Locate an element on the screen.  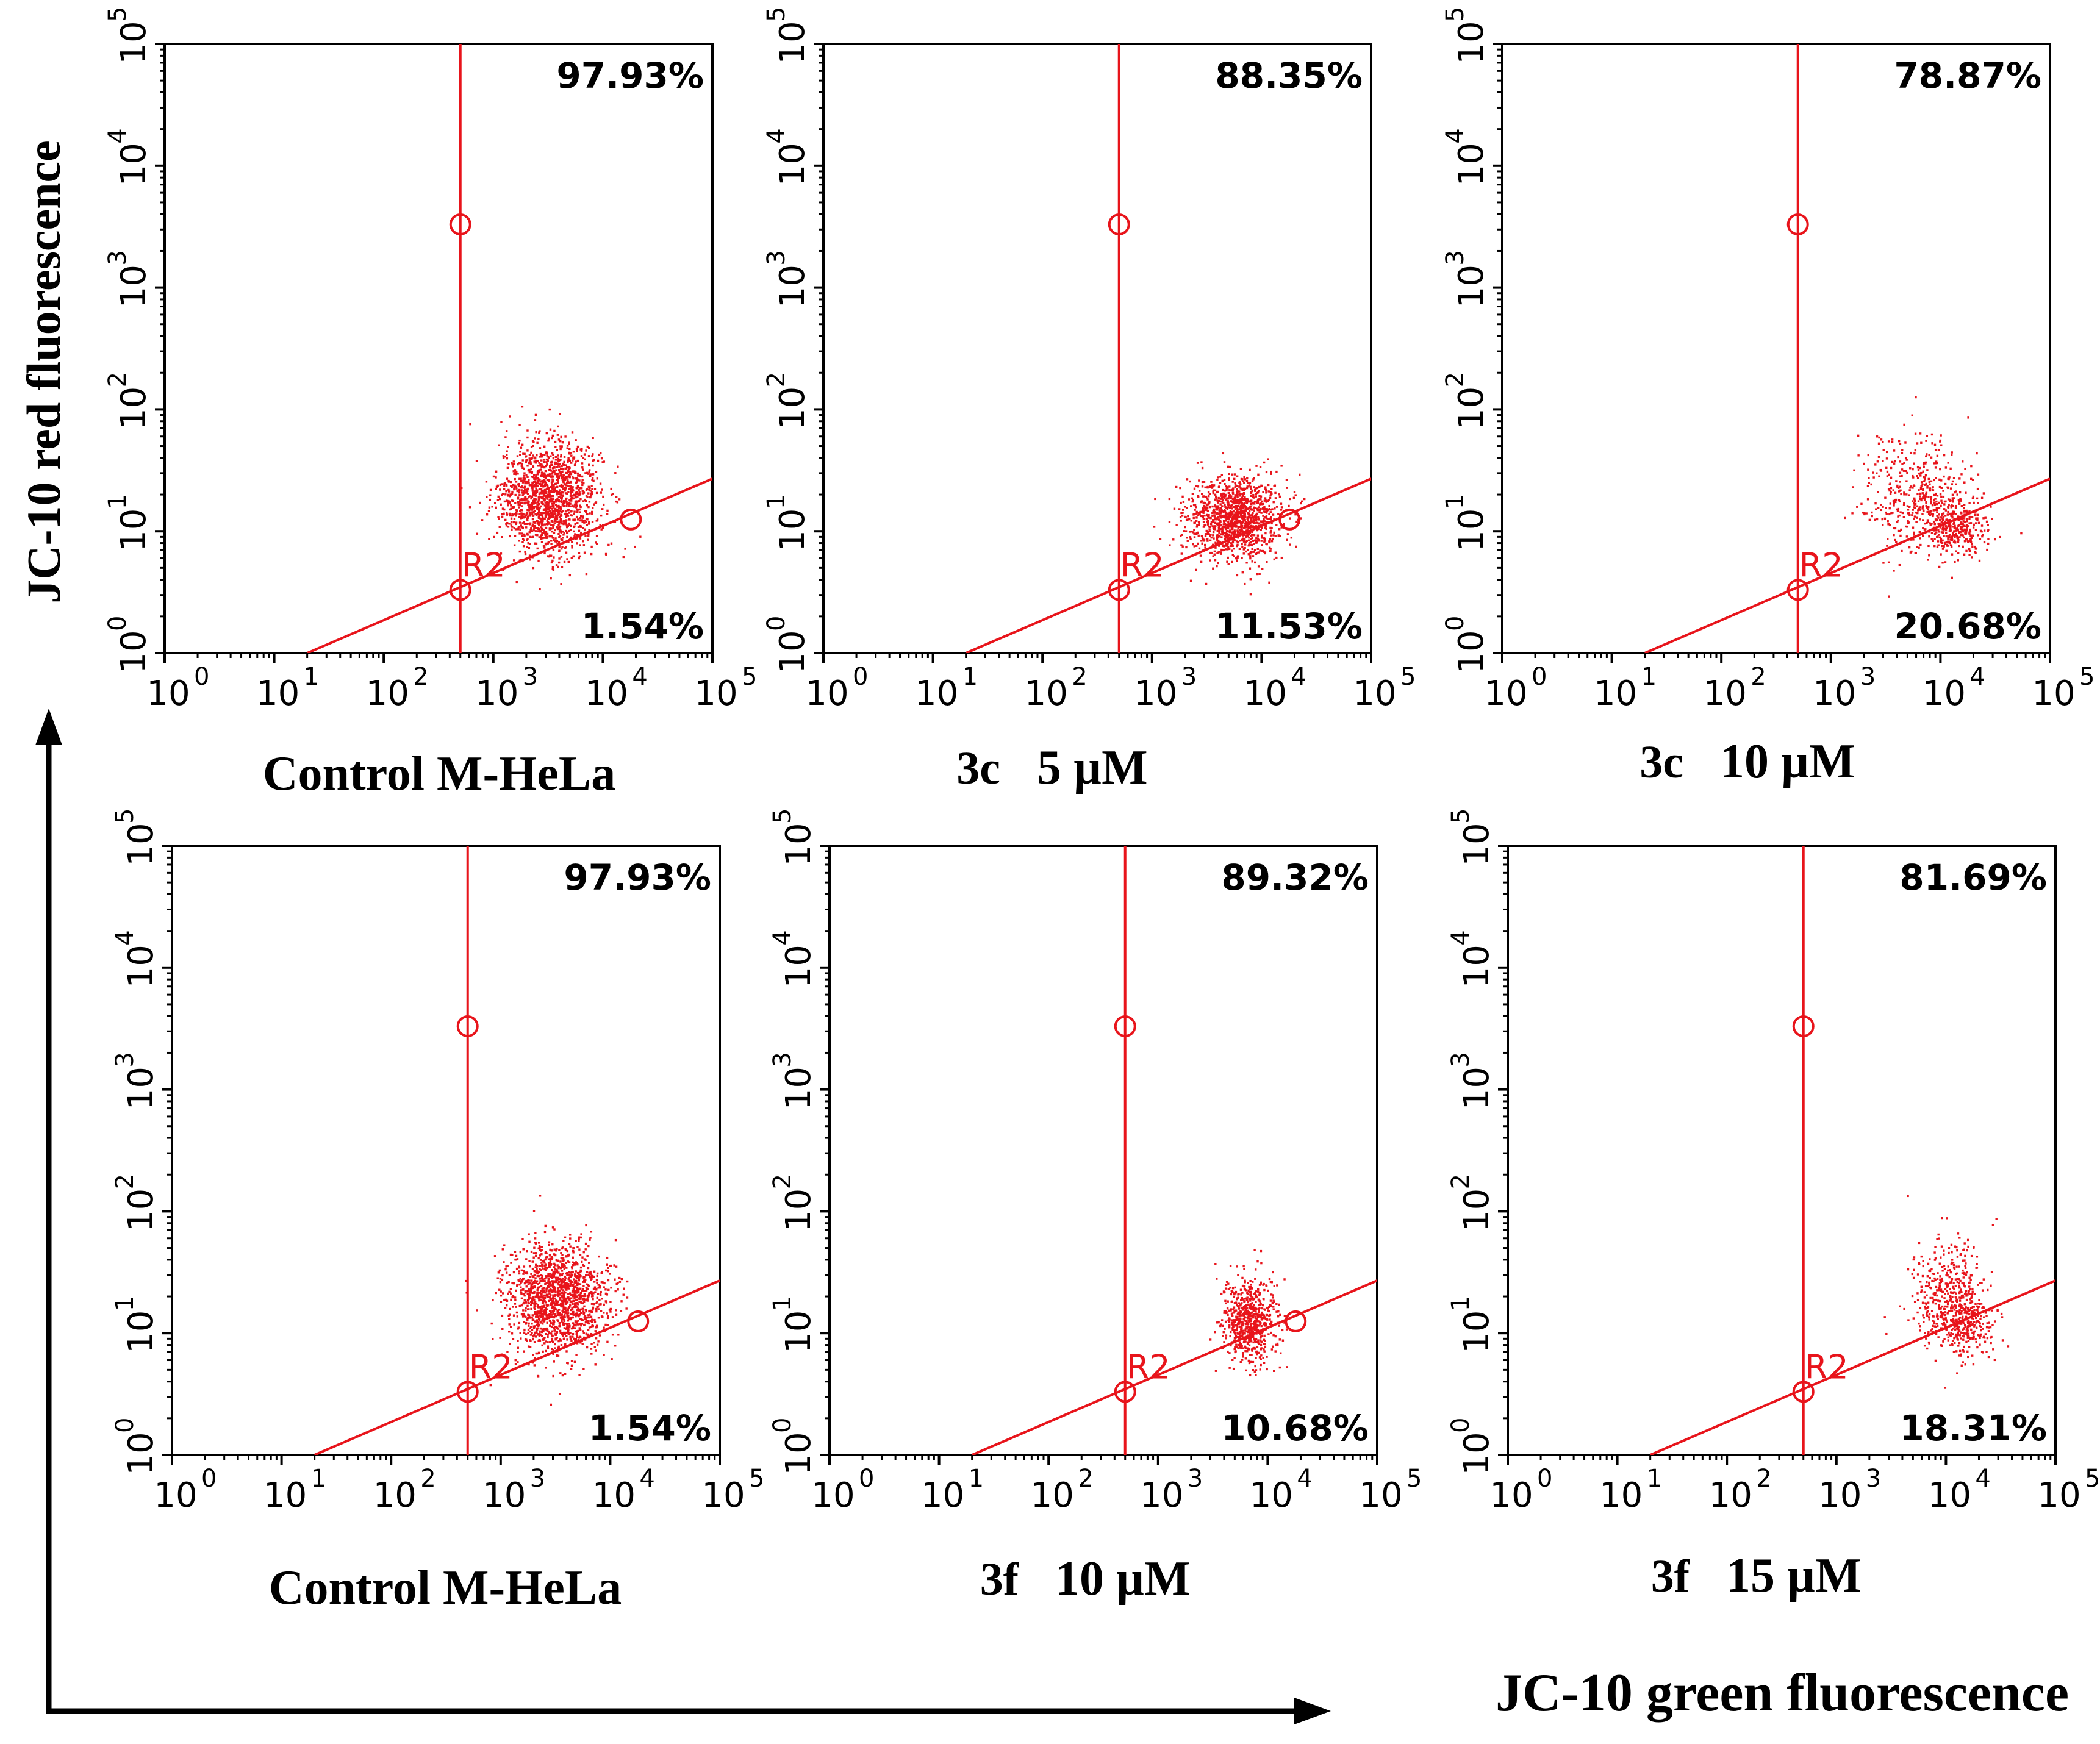
x-tick-exponent: 5 is located at coordinates (756, 1479).